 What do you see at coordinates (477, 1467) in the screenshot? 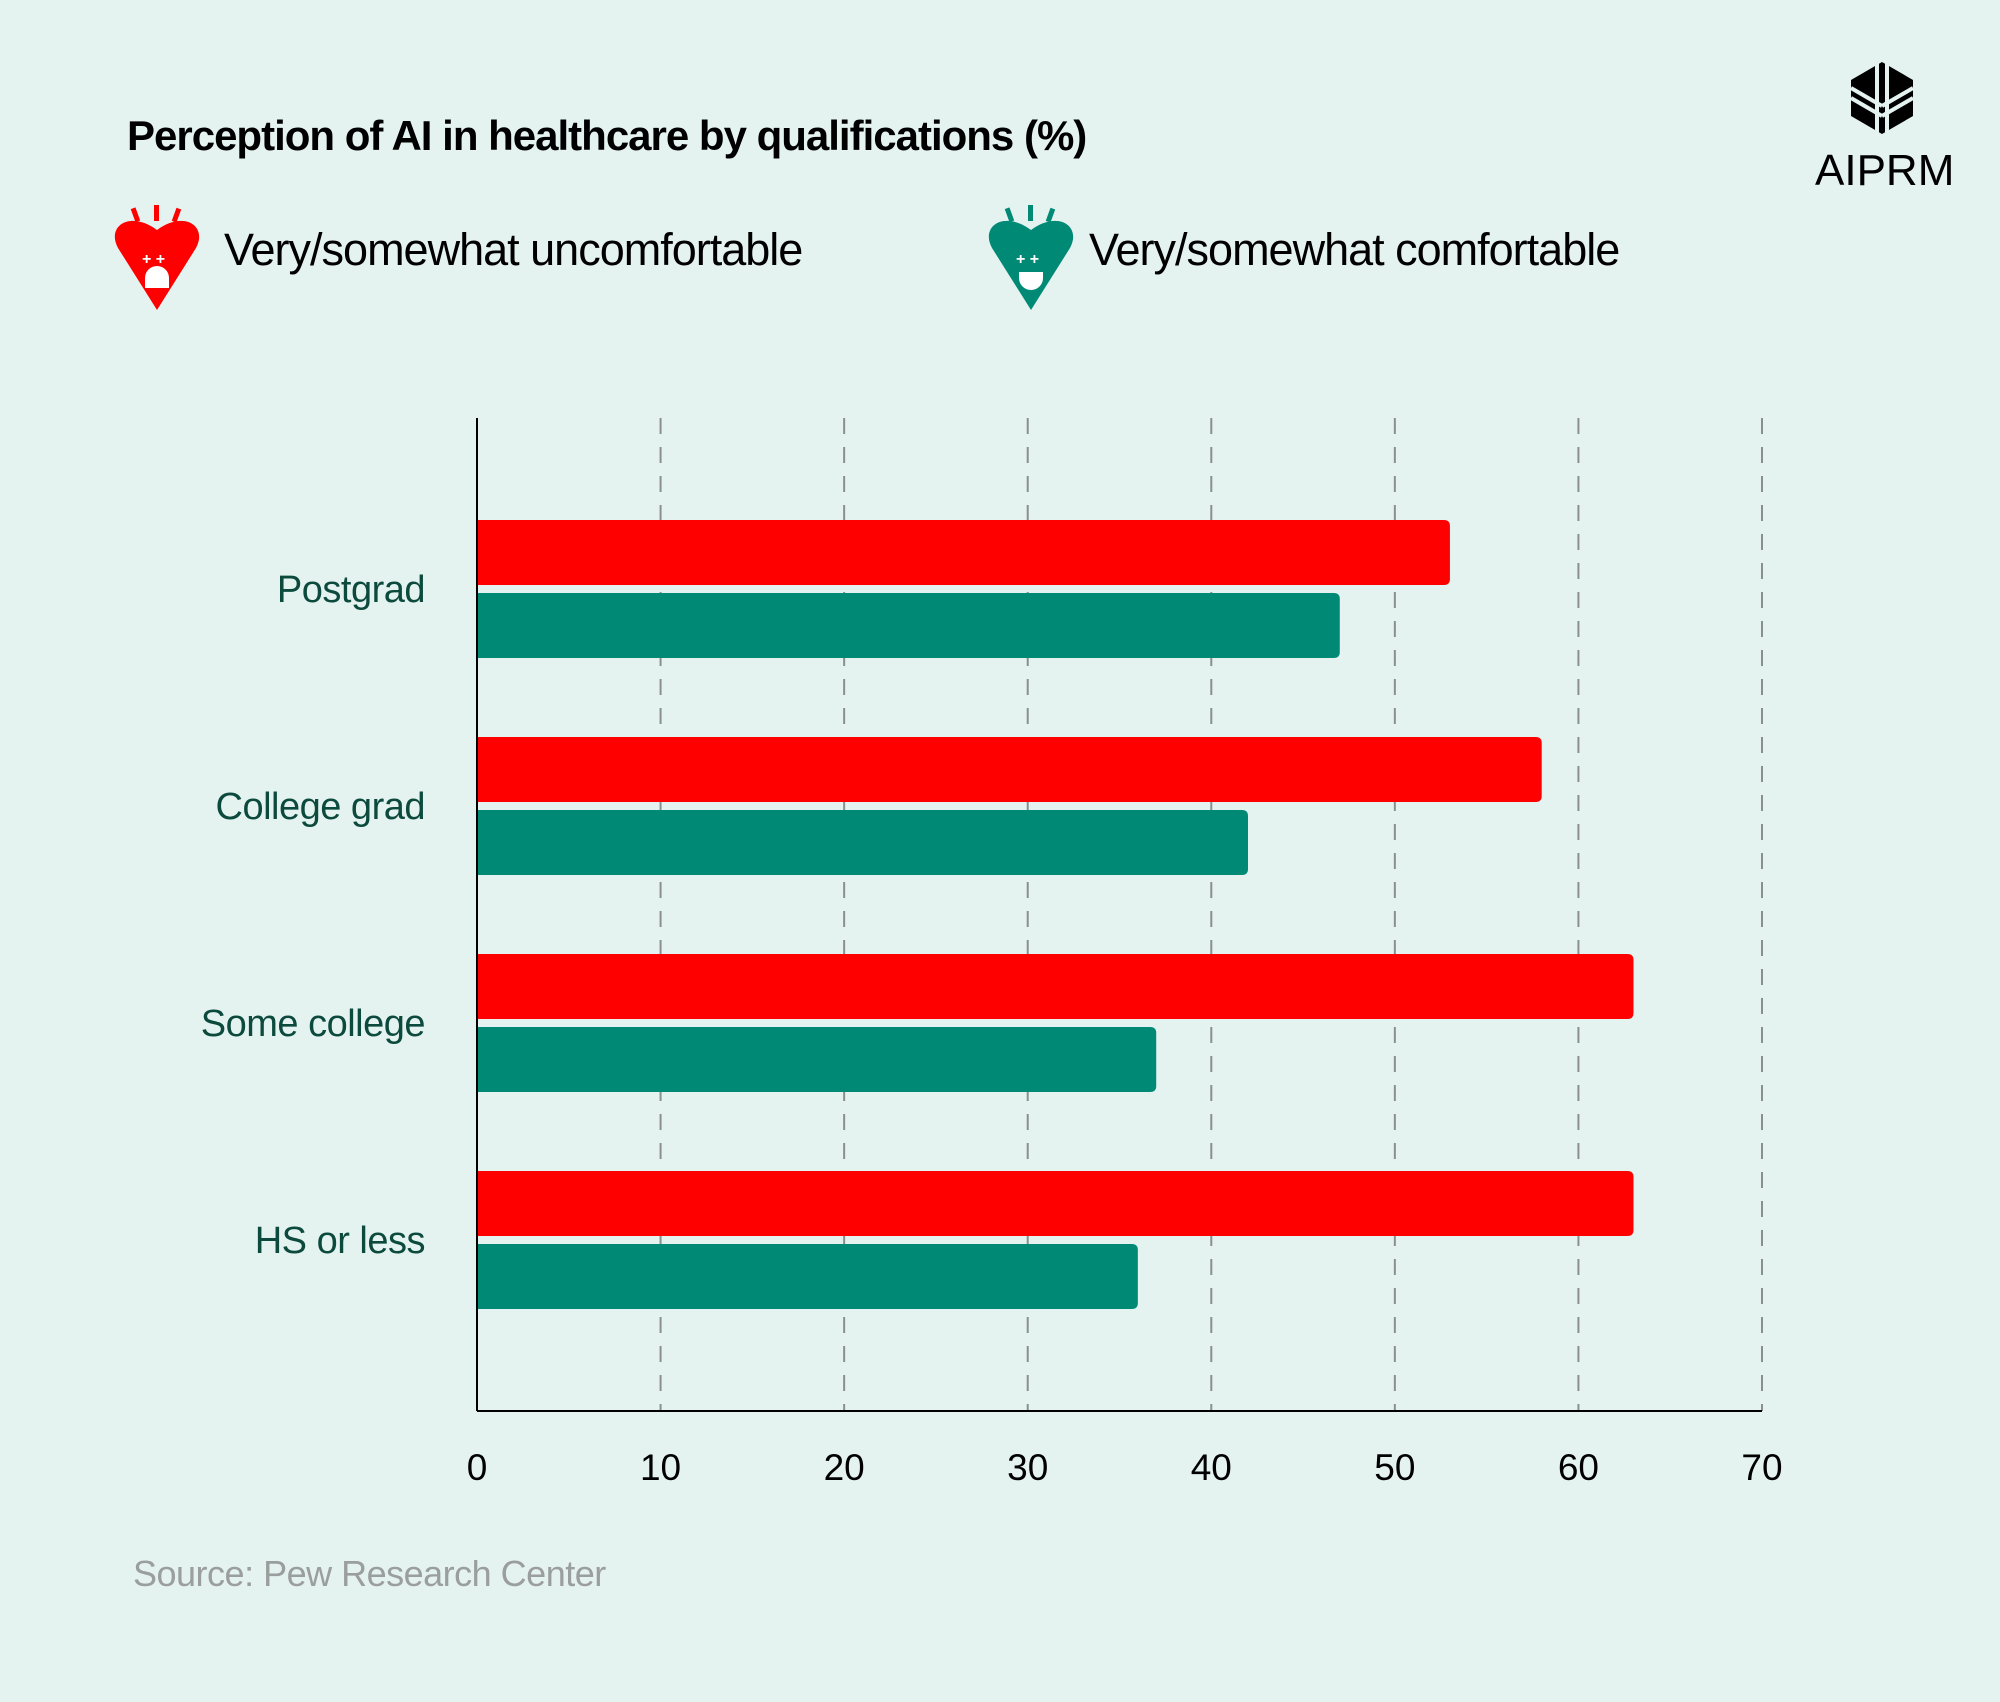
I see `x-tick-label: 0` at bounding box center [477, 1467].